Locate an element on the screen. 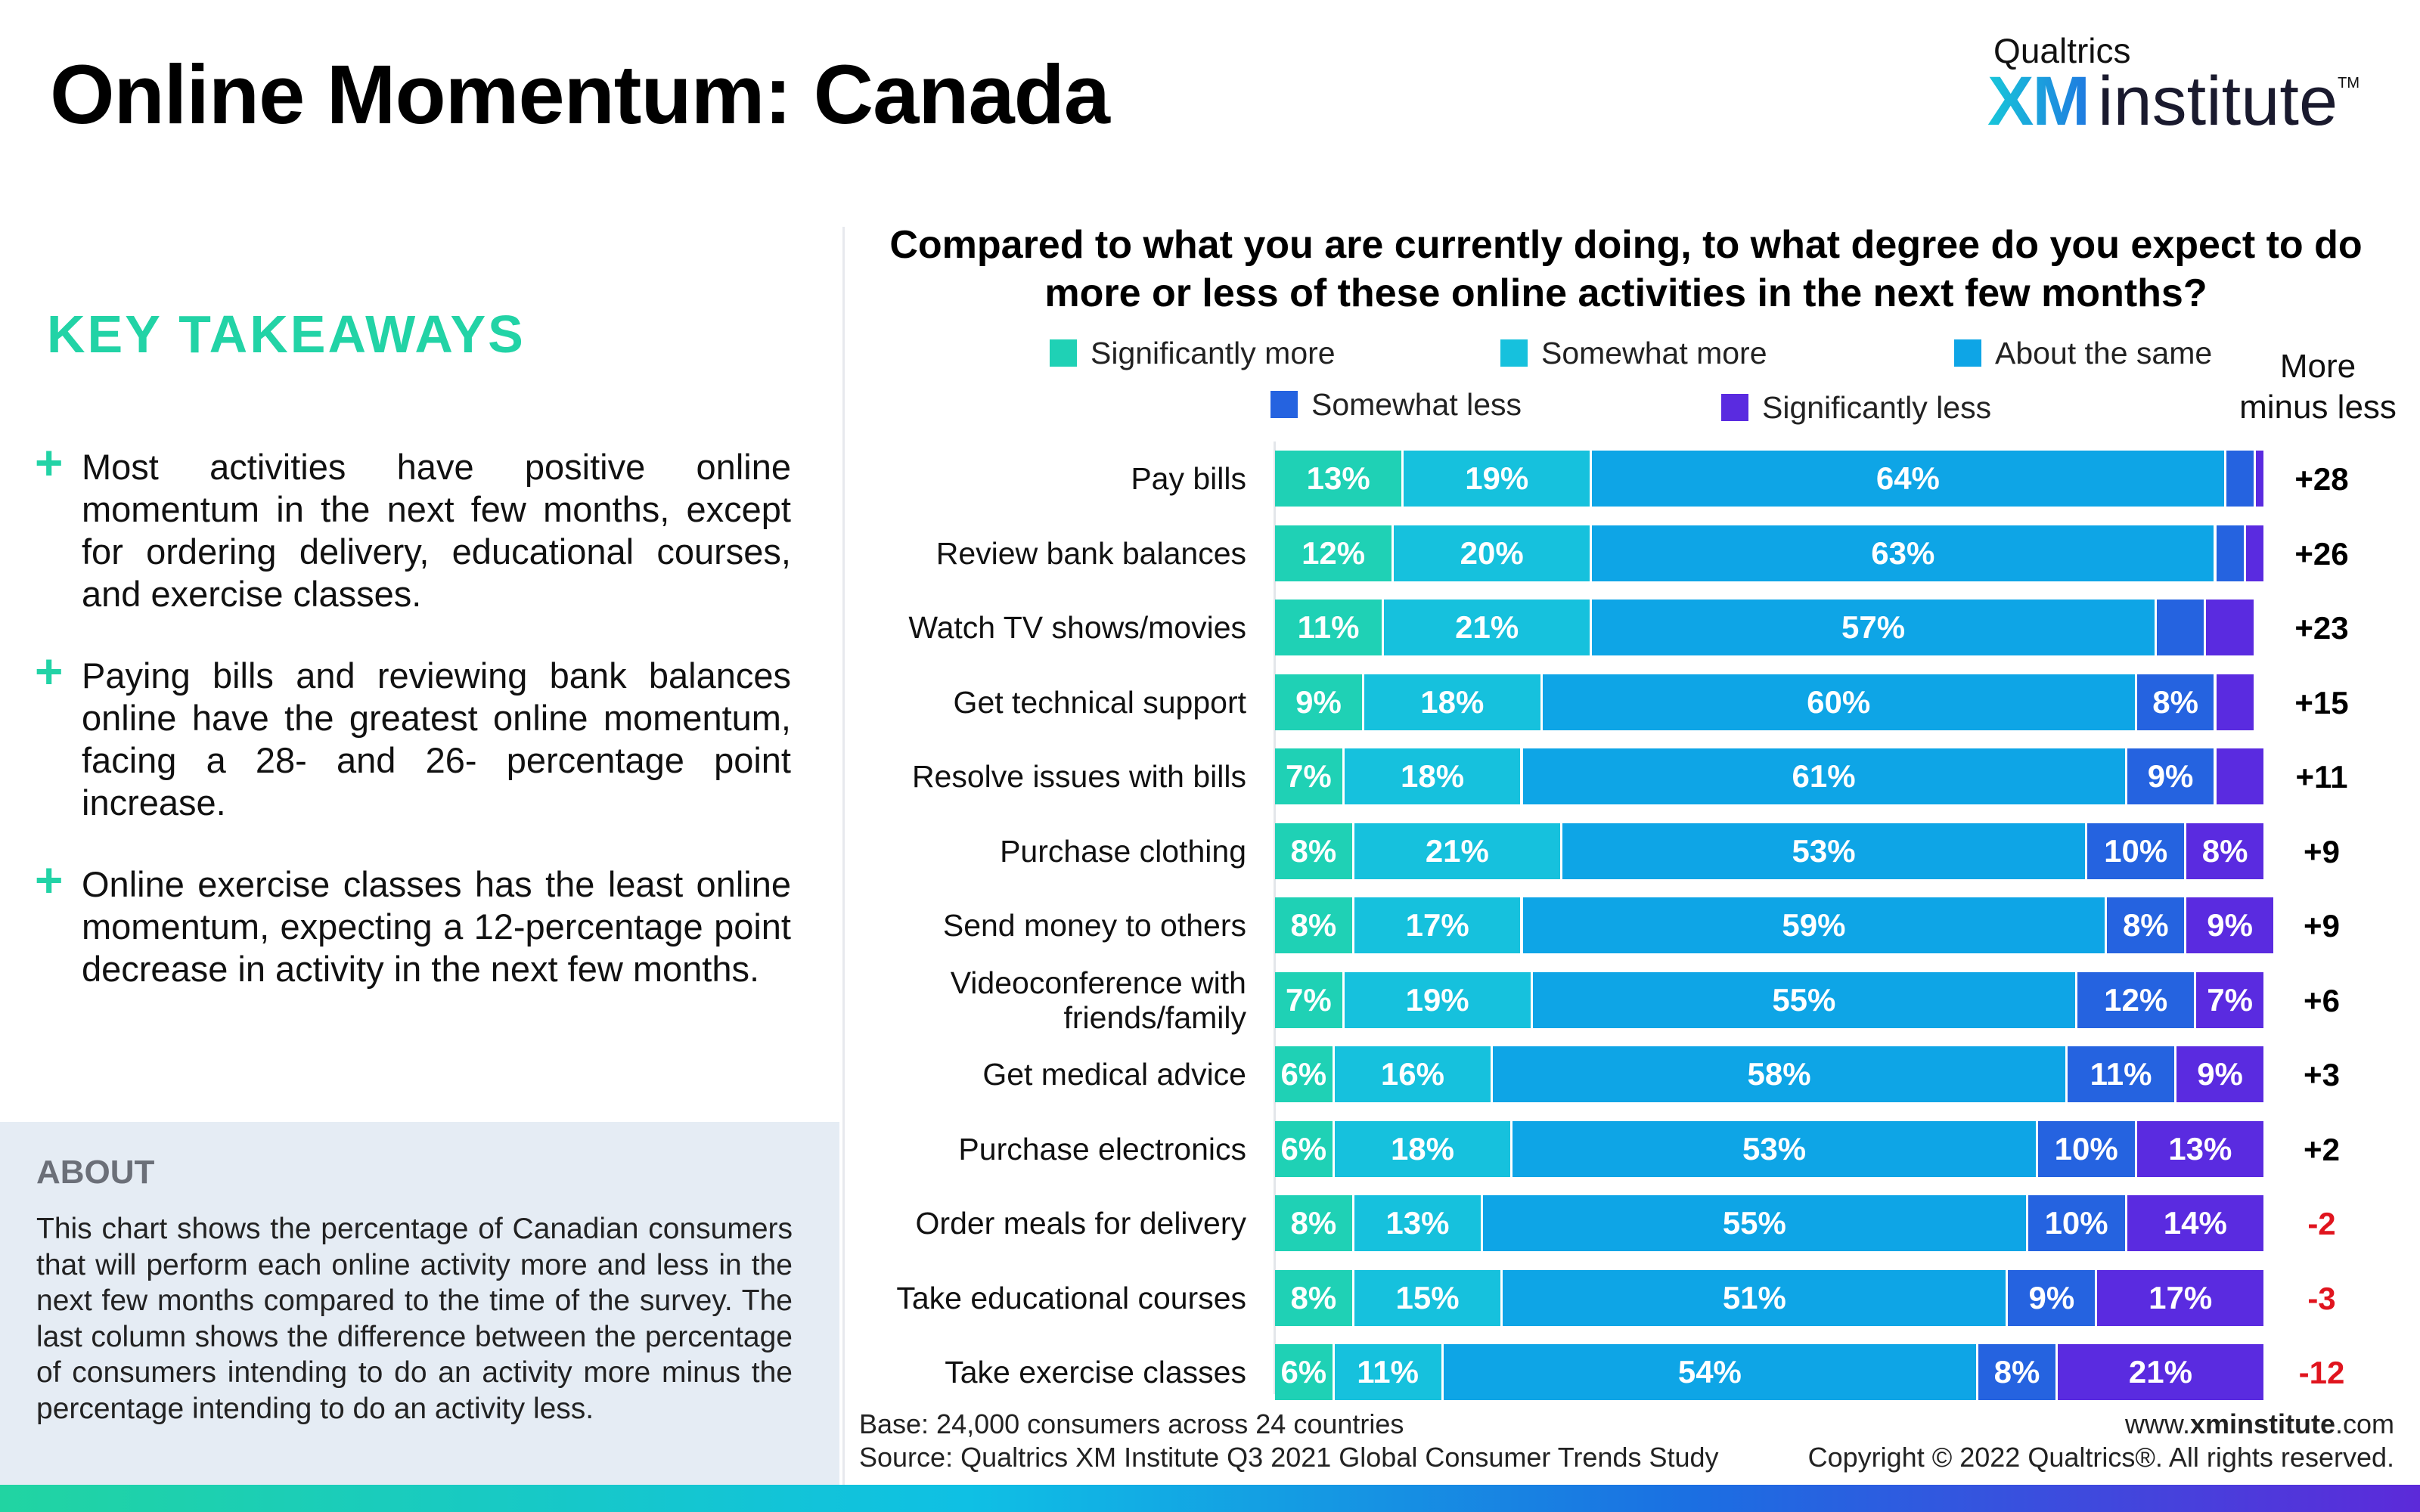  bar-segment: 14% is located at coordinates (2195, 1223).